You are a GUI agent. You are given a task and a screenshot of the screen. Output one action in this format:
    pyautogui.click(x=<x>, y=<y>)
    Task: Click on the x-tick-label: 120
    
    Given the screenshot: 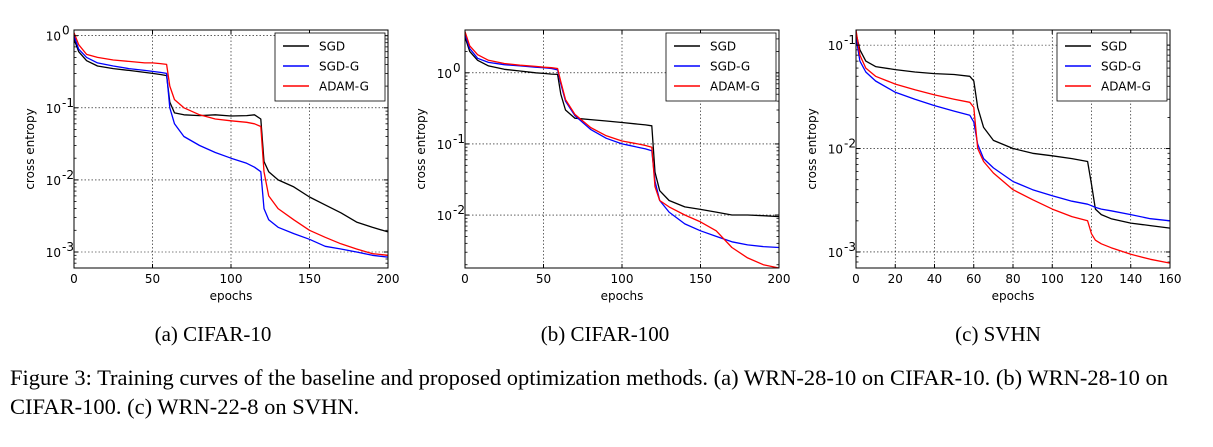 What is the action you would take?
    pyautogui.click(x=1091, y=279)
    